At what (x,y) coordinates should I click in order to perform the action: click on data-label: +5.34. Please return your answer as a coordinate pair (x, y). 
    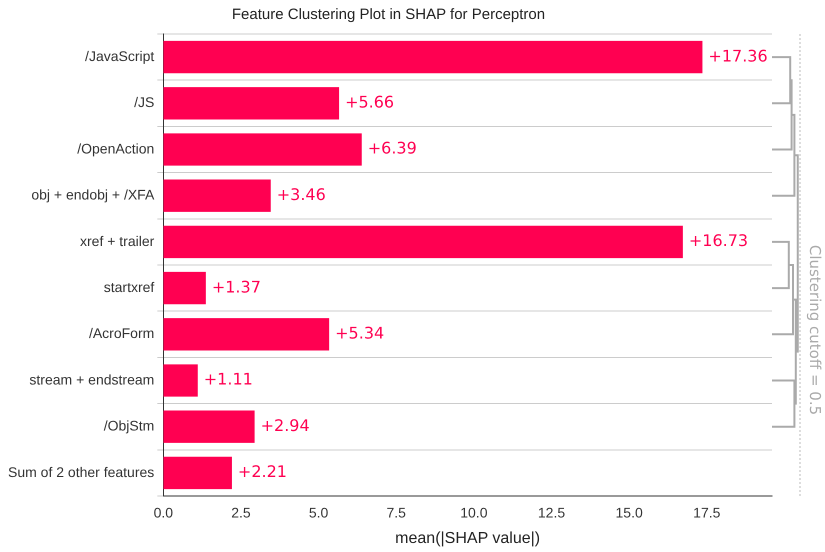
    Looking at the image, I should click on (359, 332).